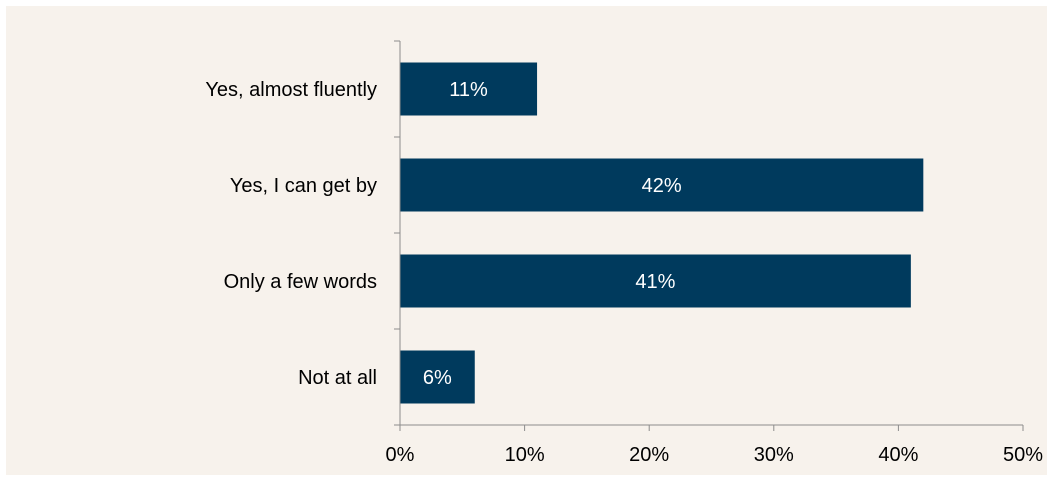  What do you see at coordinates (300, 282) in the screenshot?
I see `category-label-2: Only a few words` at bounding box center [300, 282].